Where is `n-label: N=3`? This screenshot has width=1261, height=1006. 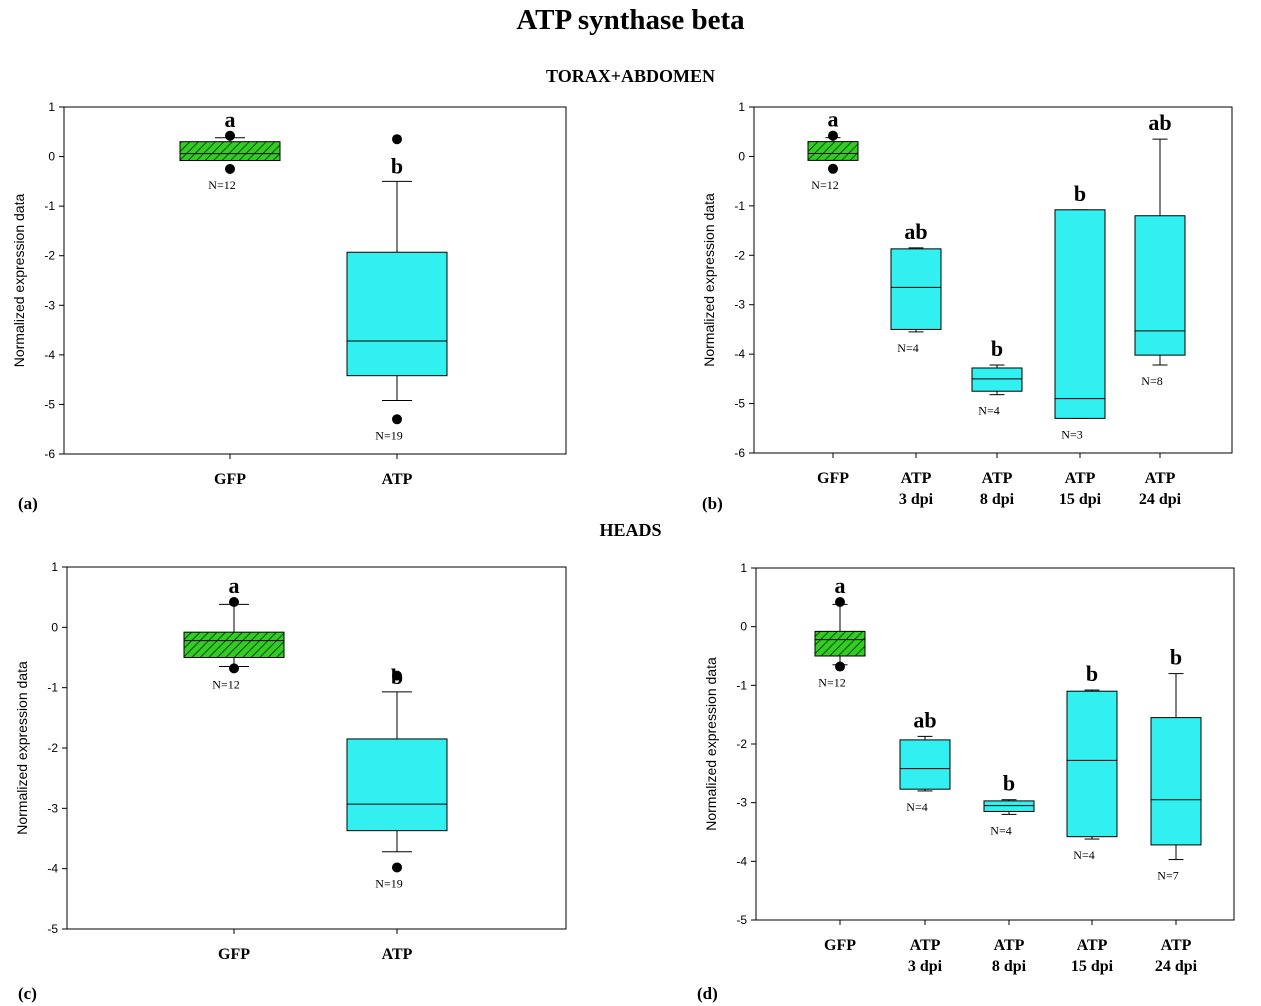
n-label: N=3 is located at coordinates (1071, 434).